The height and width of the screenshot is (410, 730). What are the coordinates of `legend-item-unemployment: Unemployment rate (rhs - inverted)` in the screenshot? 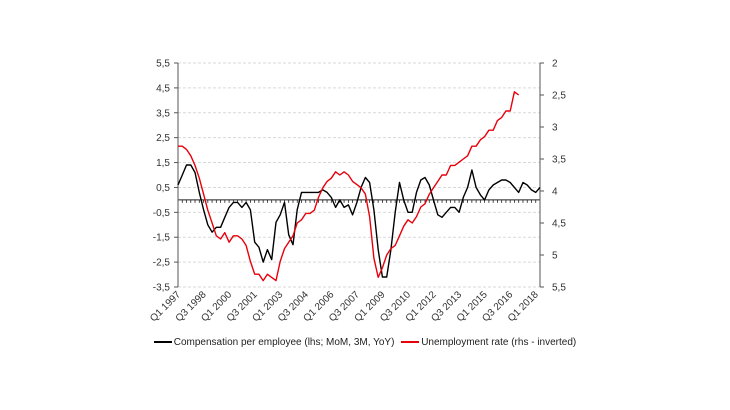 It's located at (488, 342).